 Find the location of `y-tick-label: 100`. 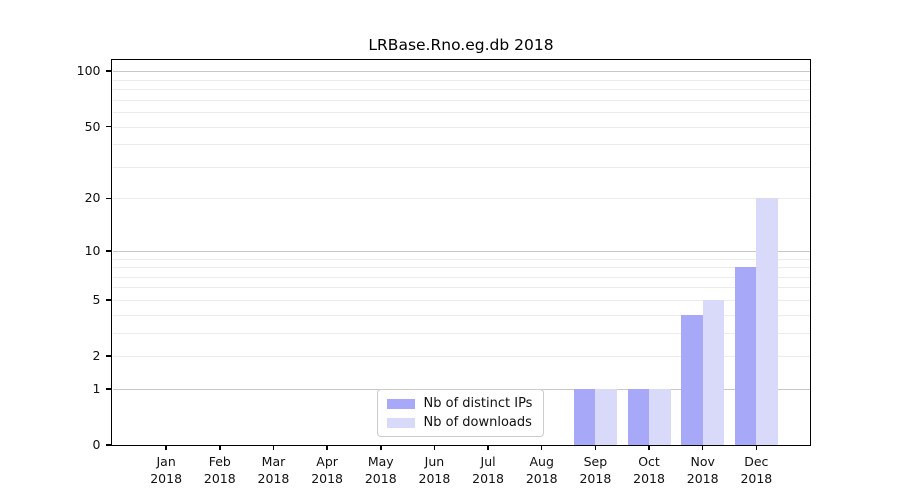

y-tick-label: 100 is located at coordinates (88, 71).